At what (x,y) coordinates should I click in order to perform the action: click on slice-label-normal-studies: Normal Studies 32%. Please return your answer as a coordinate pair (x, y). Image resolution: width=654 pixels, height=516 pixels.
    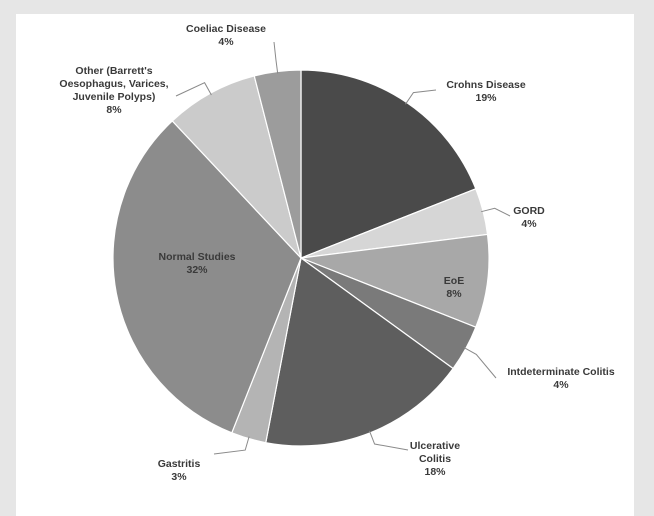
    Looking at the image, I should click on (196, 263).